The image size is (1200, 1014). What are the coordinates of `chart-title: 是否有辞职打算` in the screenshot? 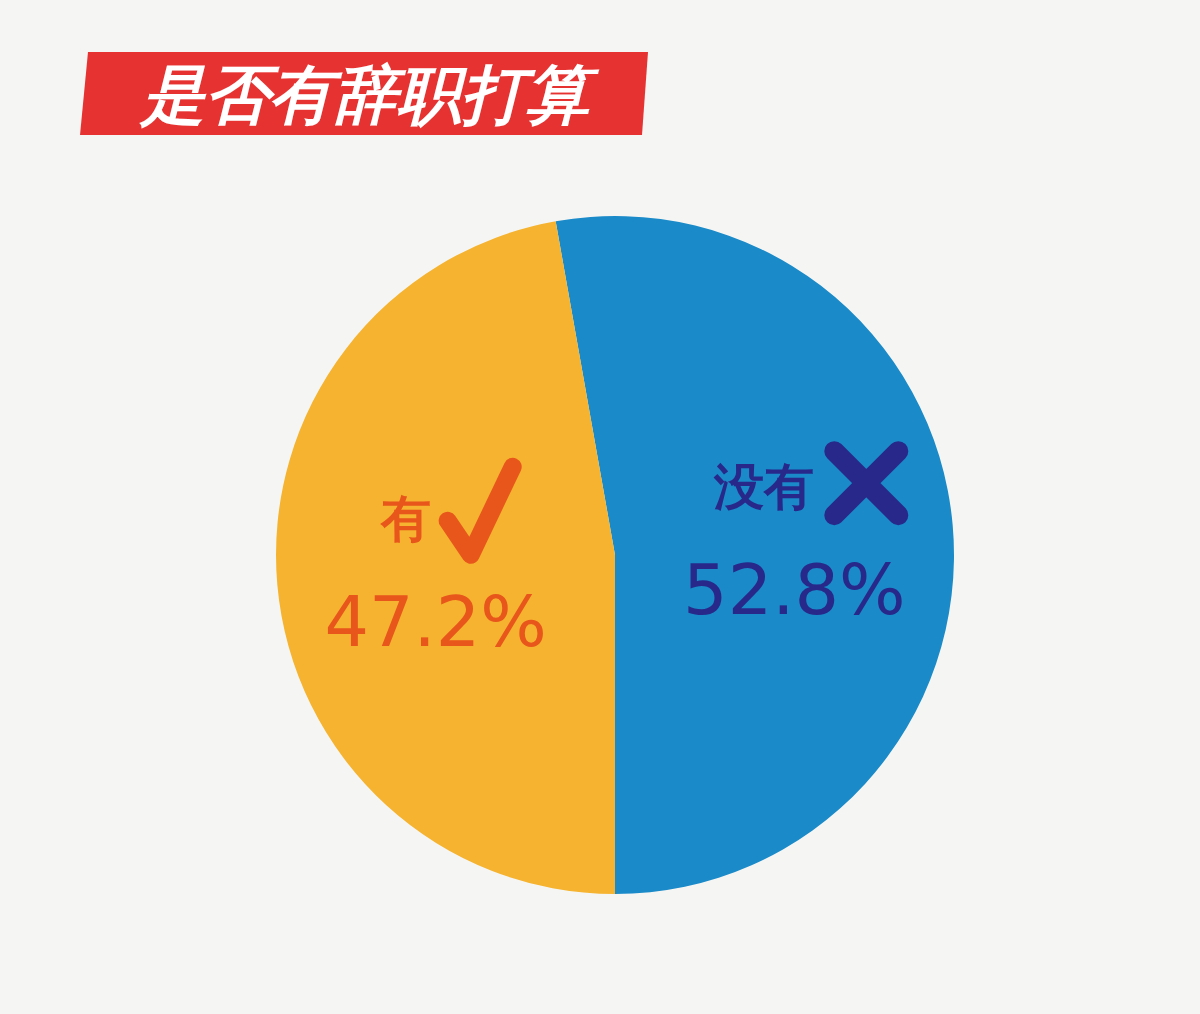 It's located at (369, 95).